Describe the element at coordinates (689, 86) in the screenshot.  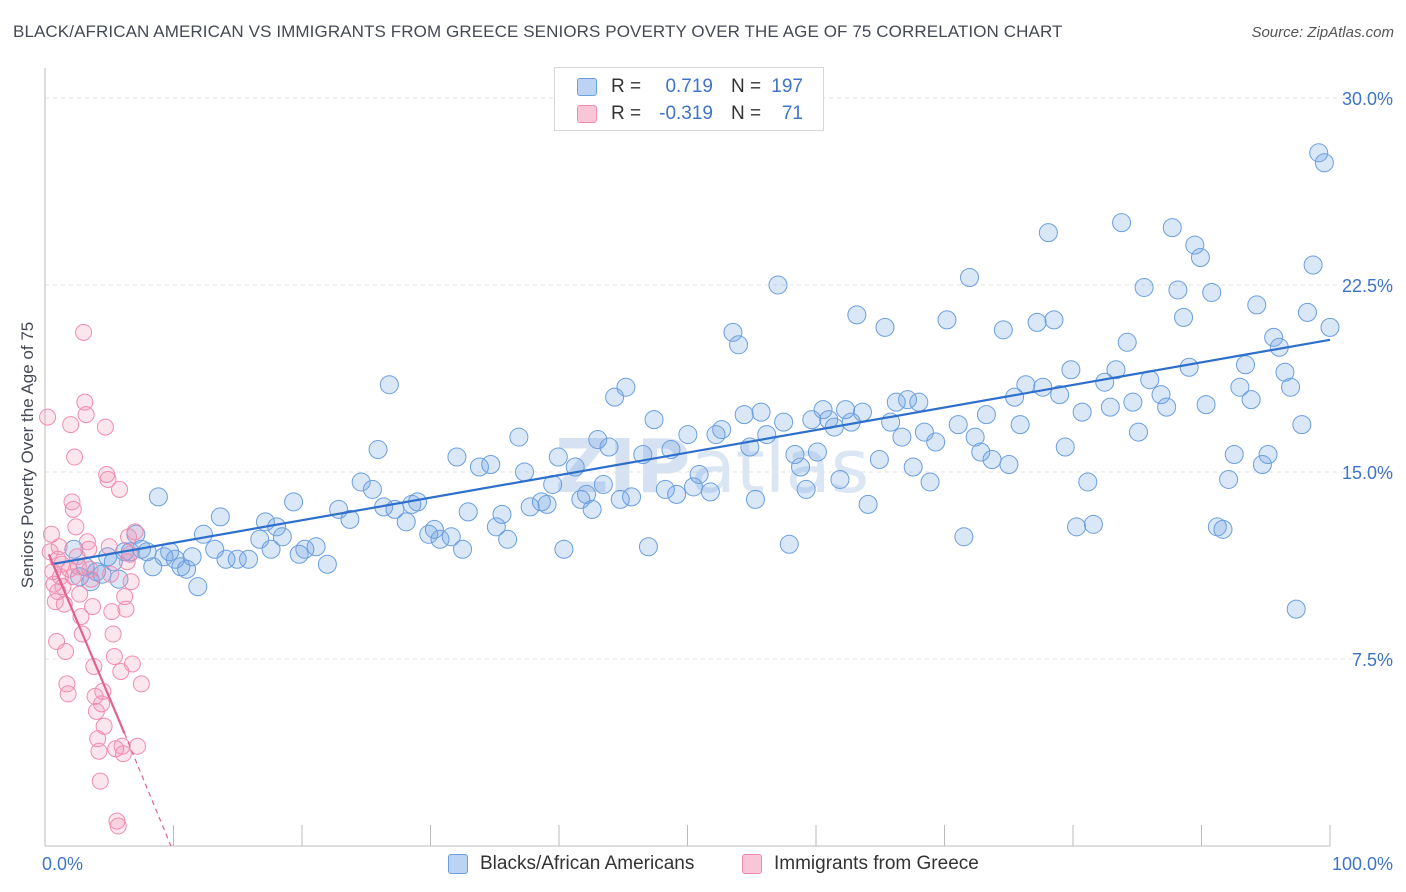
I see `r-value: 0.719` at that location.